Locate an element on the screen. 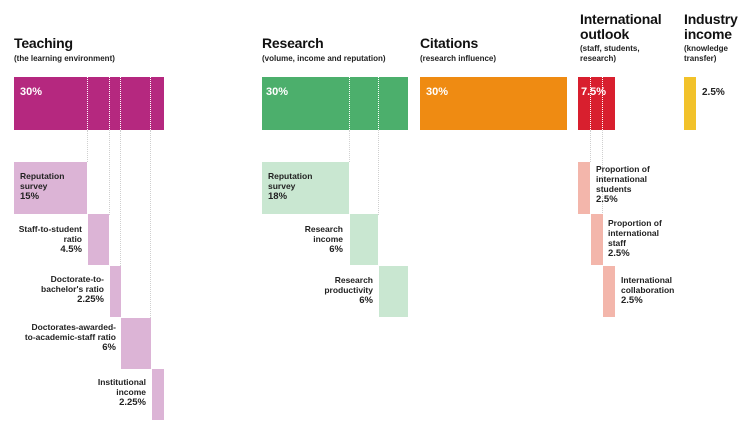 Image resolution: width=750 pixels, height=437 pixels. international-staff-label: Proportion of international staff 2.5% is located at coordinates (639, 238).